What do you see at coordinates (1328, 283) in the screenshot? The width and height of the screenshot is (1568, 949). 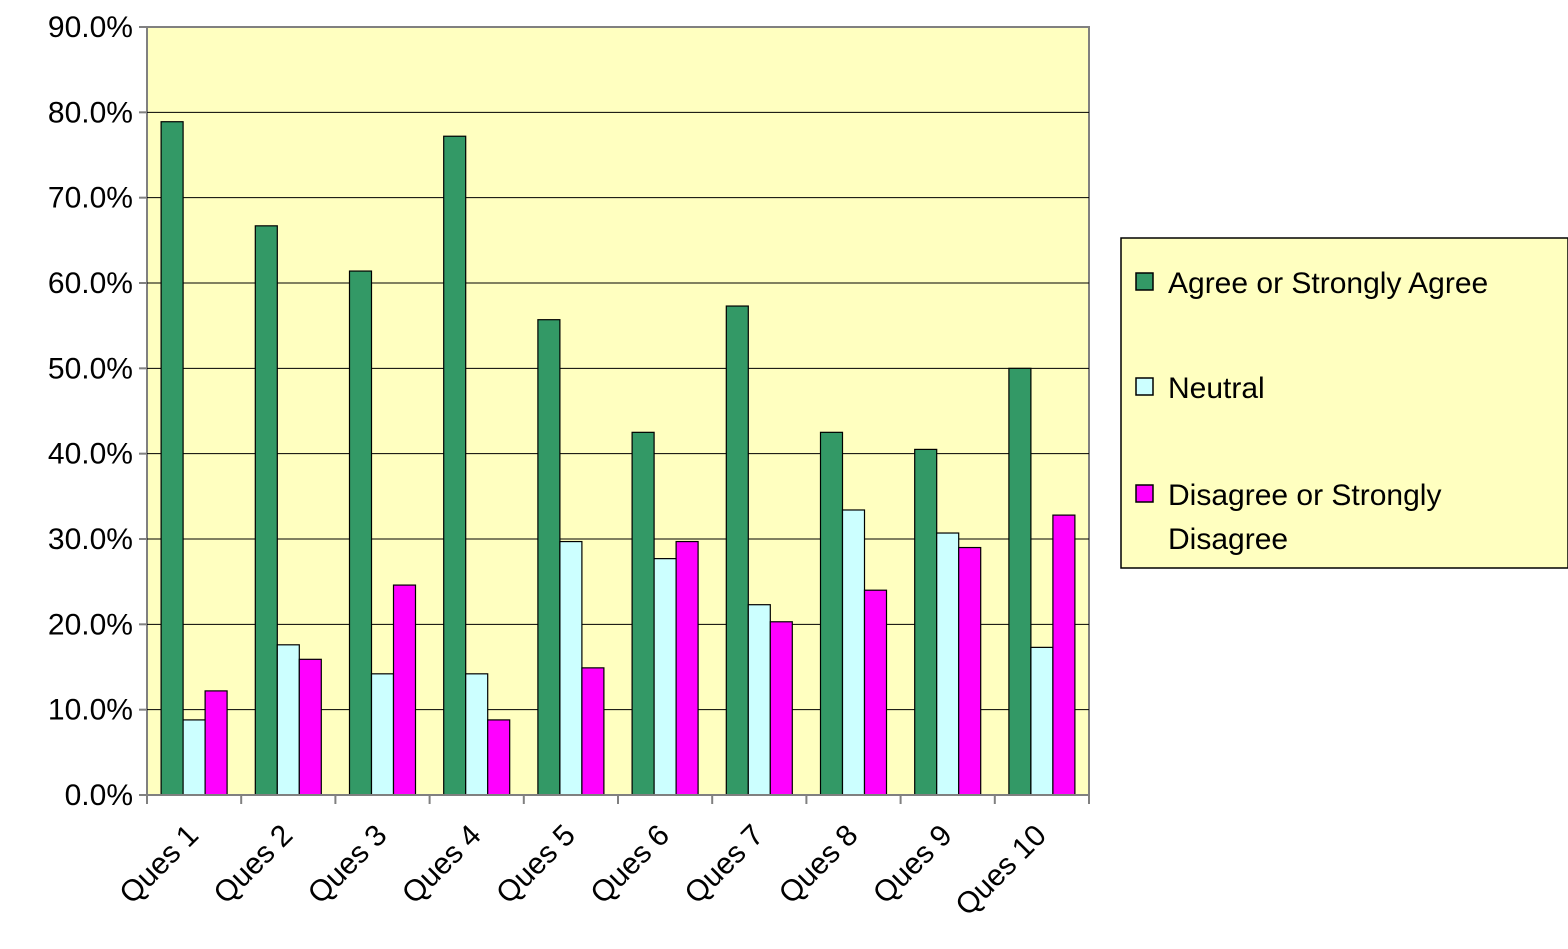 I see `legend-label: Agree or Strongly Agree` at bounding box center [1328, 283].